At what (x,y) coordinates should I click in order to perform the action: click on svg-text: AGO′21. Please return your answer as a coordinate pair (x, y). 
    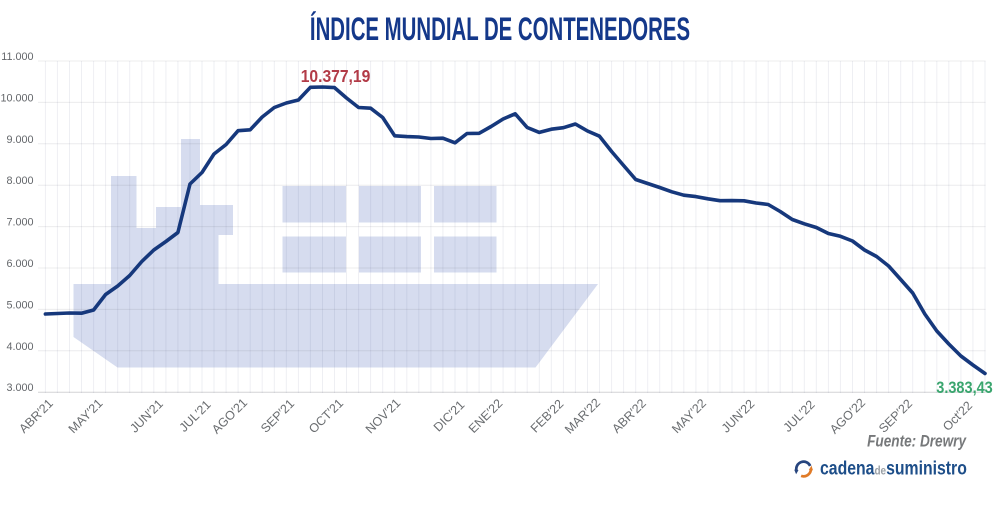
    Looking at the image, I should click on (229, 416).